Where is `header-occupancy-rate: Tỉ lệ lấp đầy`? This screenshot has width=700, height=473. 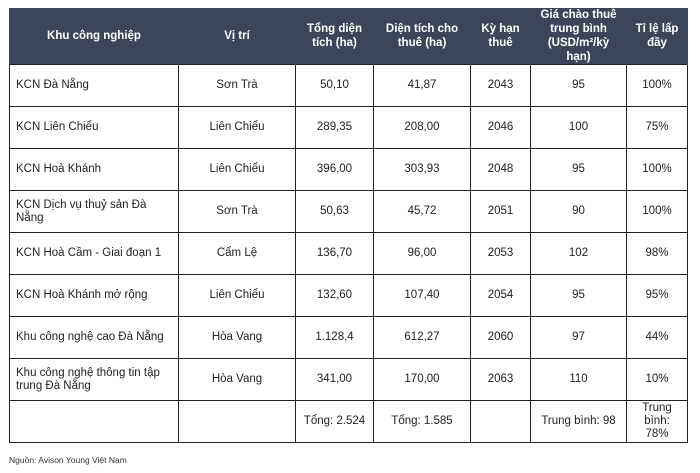
header-occupancy-rate: Tỉ lệ lấp đầy is located at coordinates (657, 36).